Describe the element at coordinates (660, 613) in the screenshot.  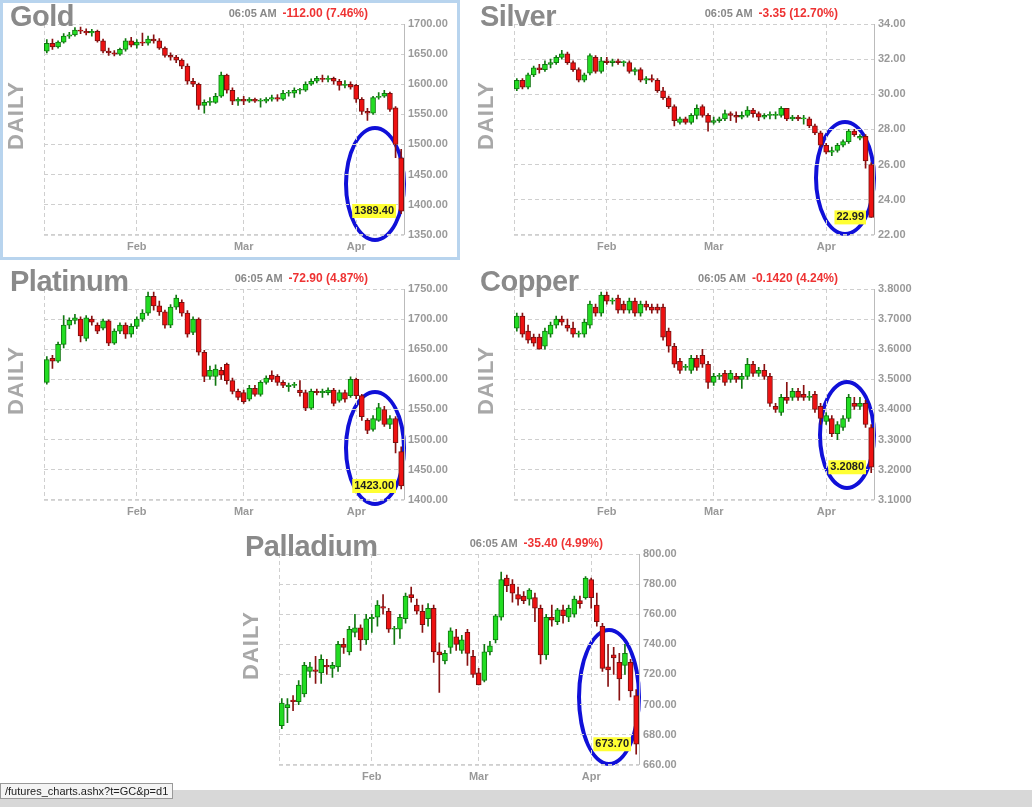
I see `y-tick-label: 760.00` at that location.